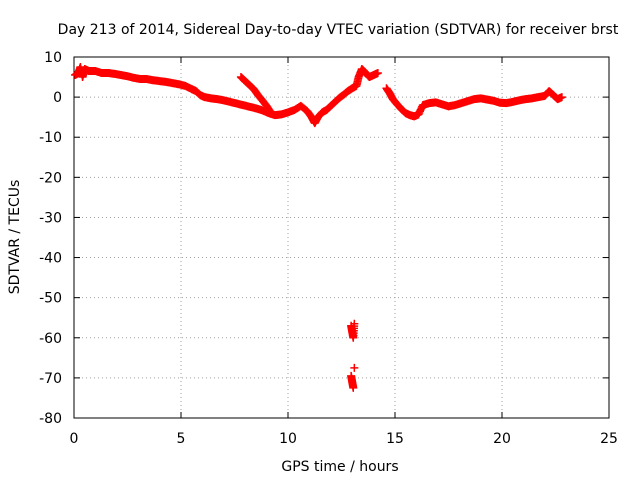  What do you see at coordinates (50, 339) in the screenshot?
I see `y-tick-label: -60` at bounding box center [50, 339].